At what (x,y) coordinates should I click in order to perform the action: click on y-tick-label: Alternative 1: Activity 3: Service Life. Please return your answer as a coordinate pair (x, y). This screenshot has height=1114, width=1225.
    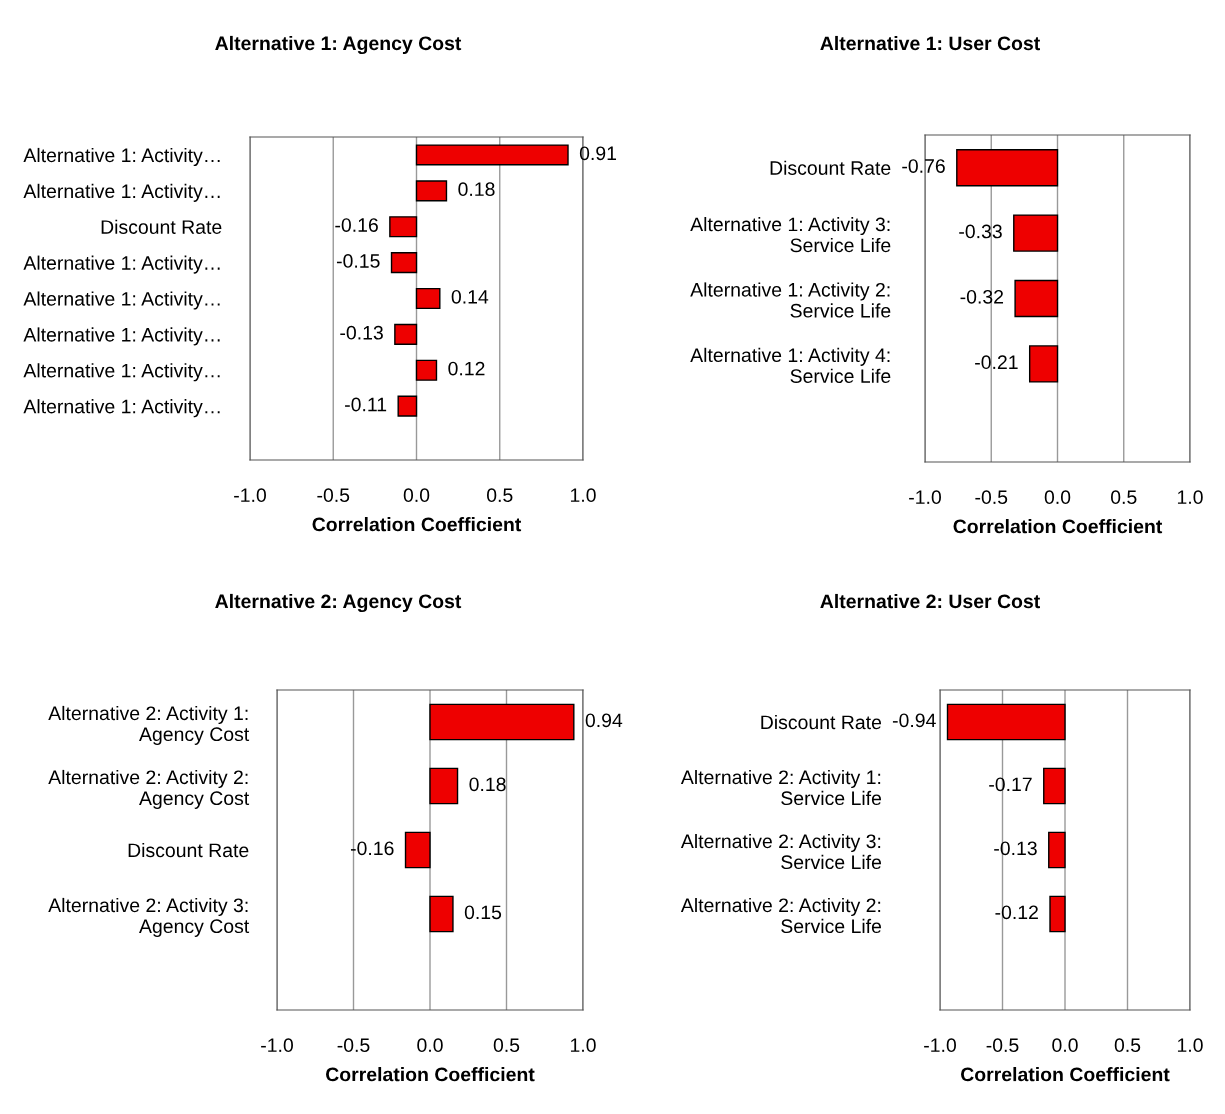
    Looking at the image, I should click on (790, 234).